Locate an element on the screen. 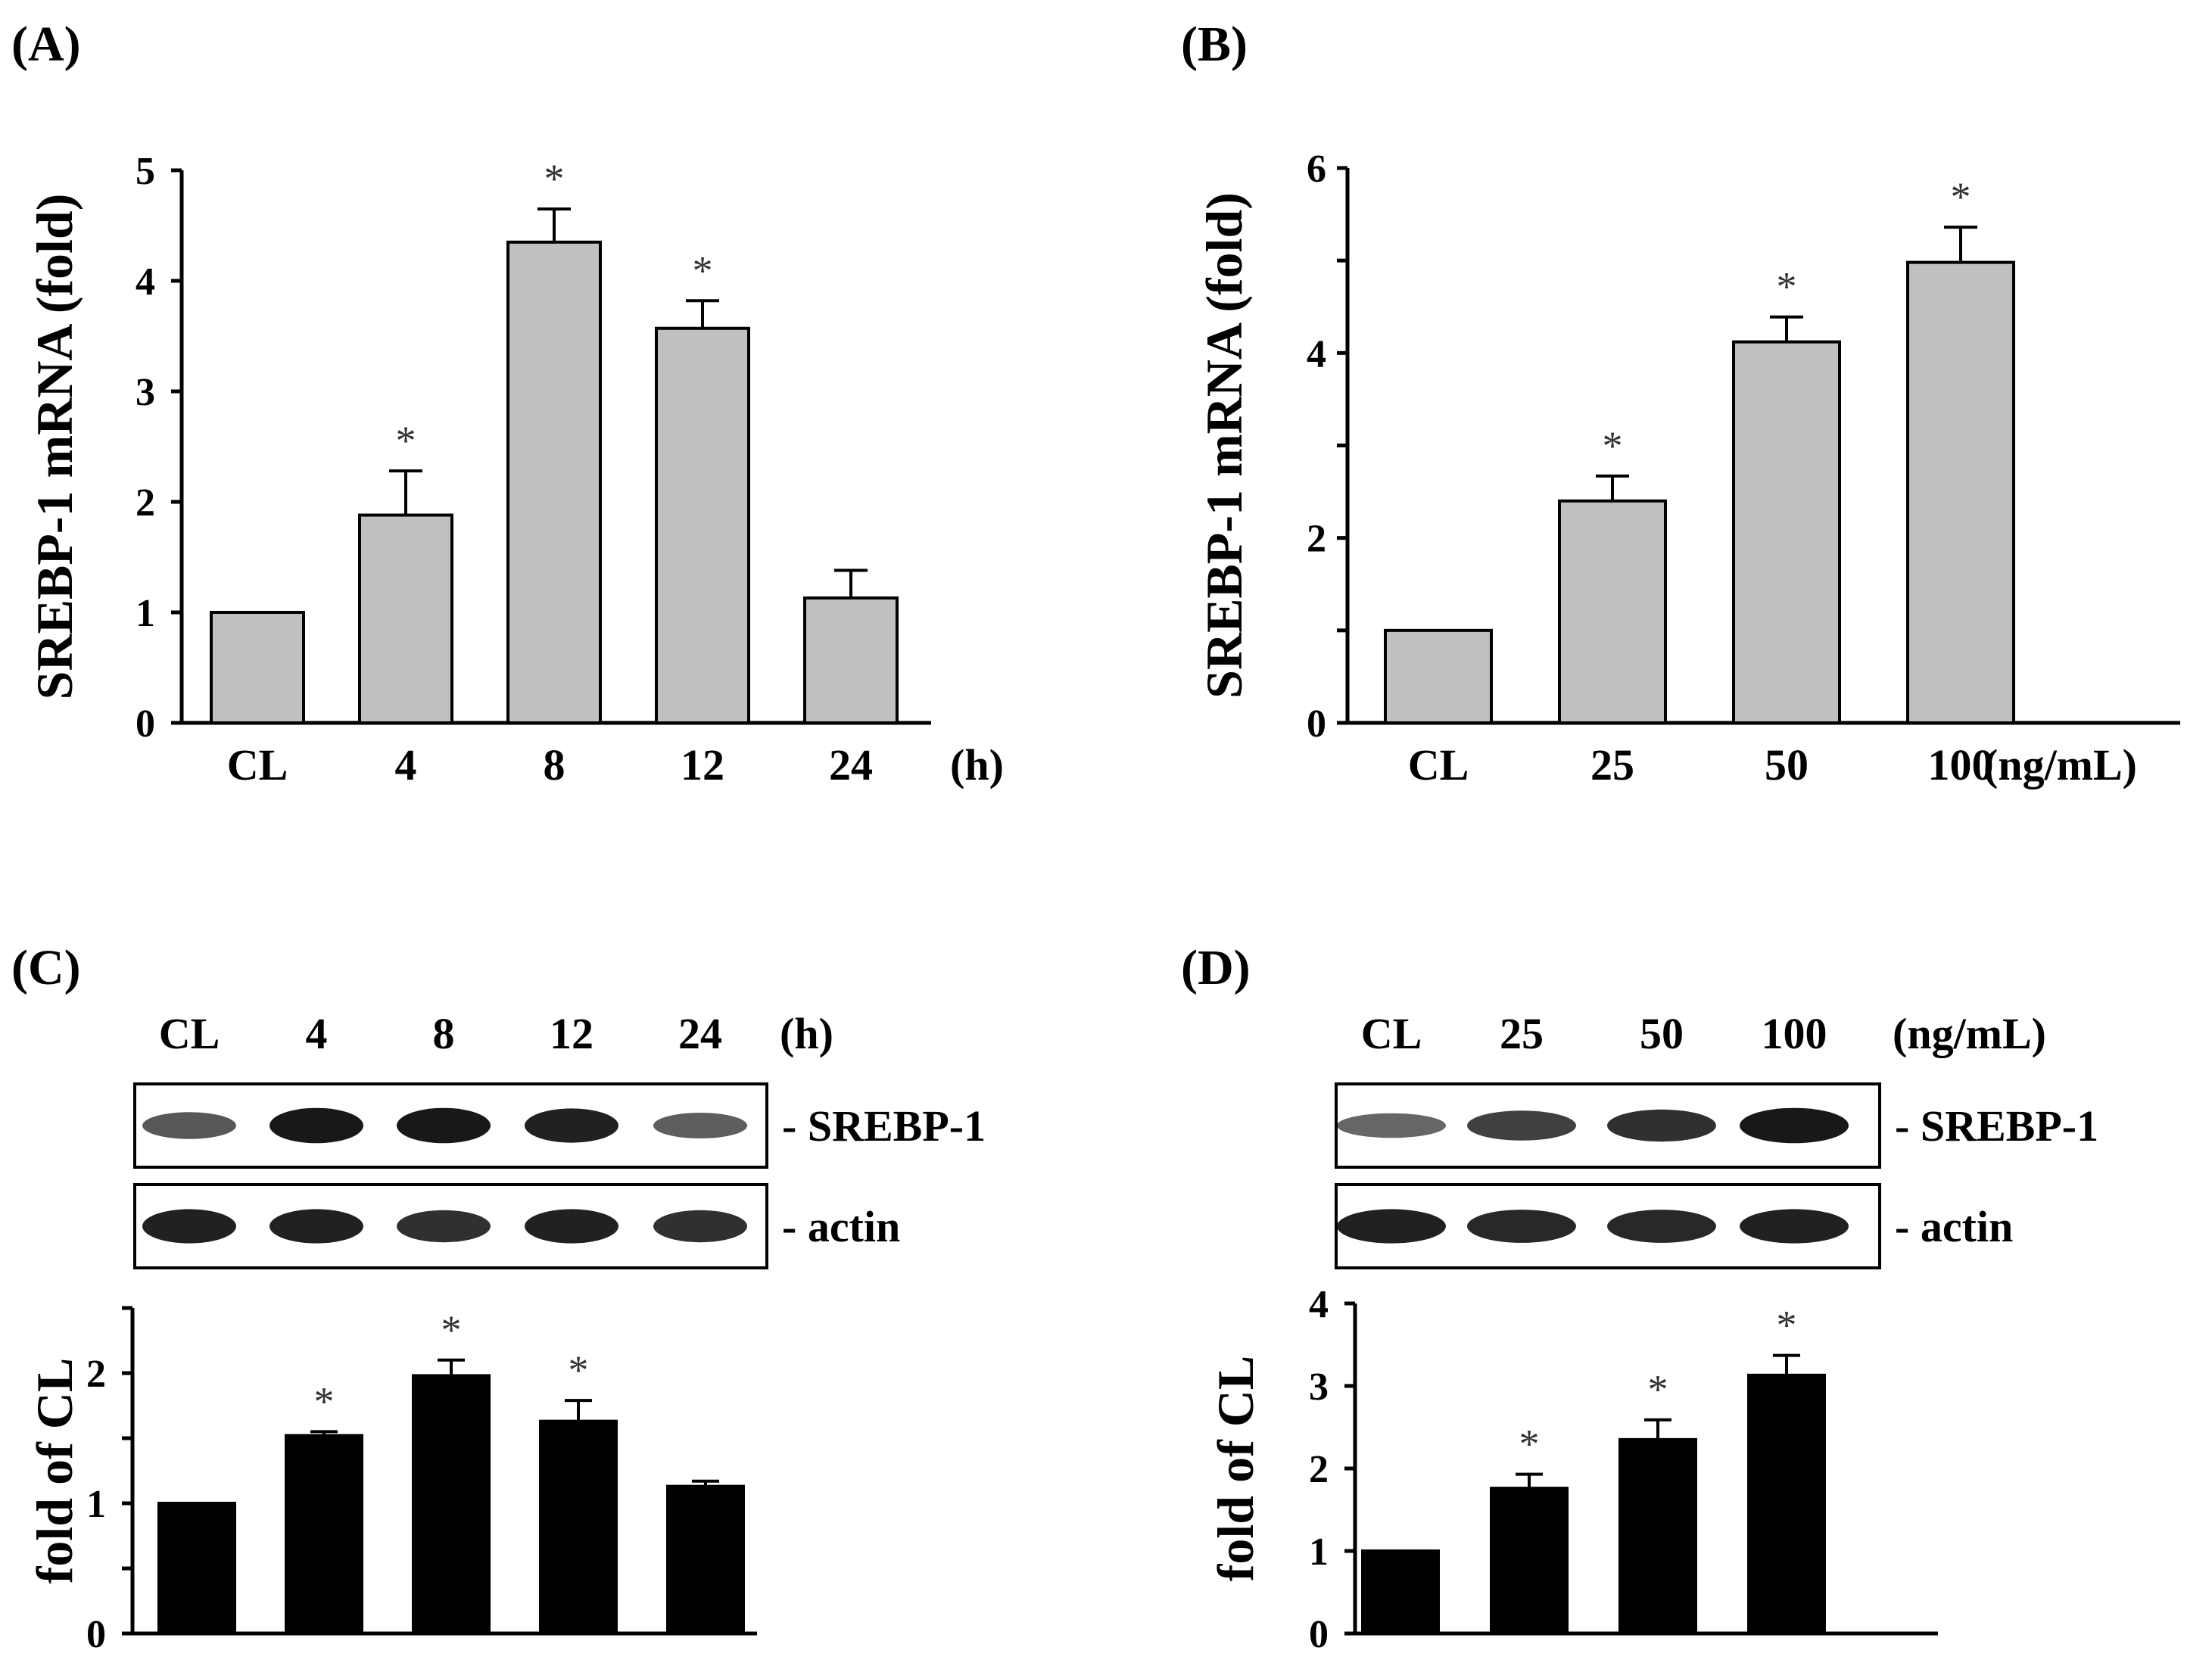 The height and width of the screenshot is (1663, 2212). x-unit-label: (h) is located at coordinates (977, 764).